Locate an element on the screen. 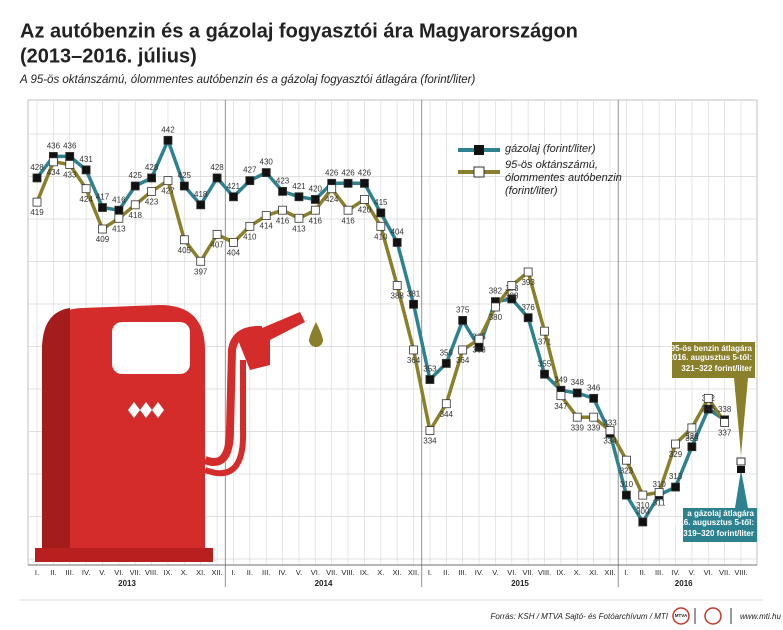  value-label: 346 is located at coordinates (594, 387).